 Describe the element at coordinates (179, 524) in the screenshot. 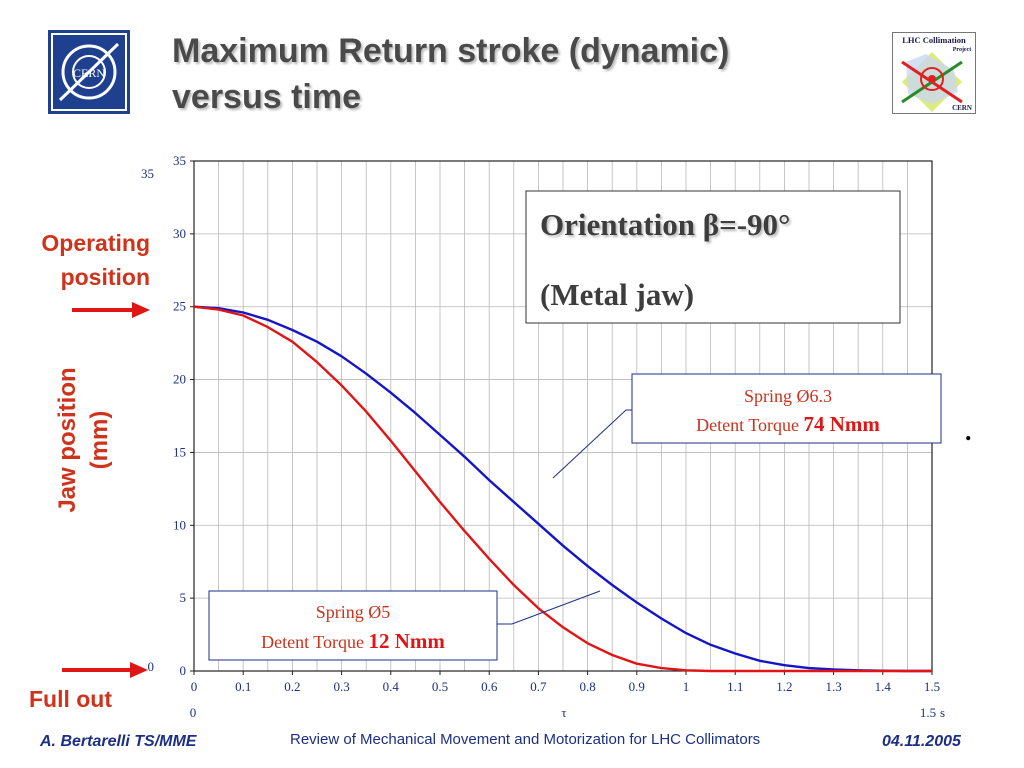

I see `y-tick-label: 10` at that location.